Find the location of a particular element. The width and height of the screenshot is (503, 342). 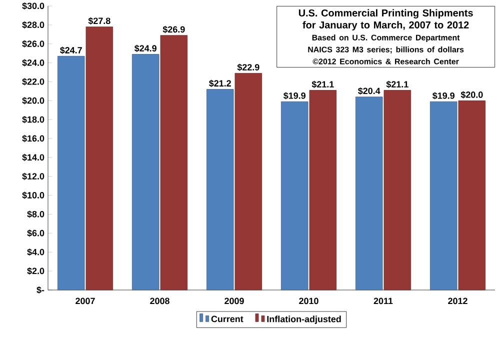

y-tick-label: $20.0 is located at coordinates (33, 100).